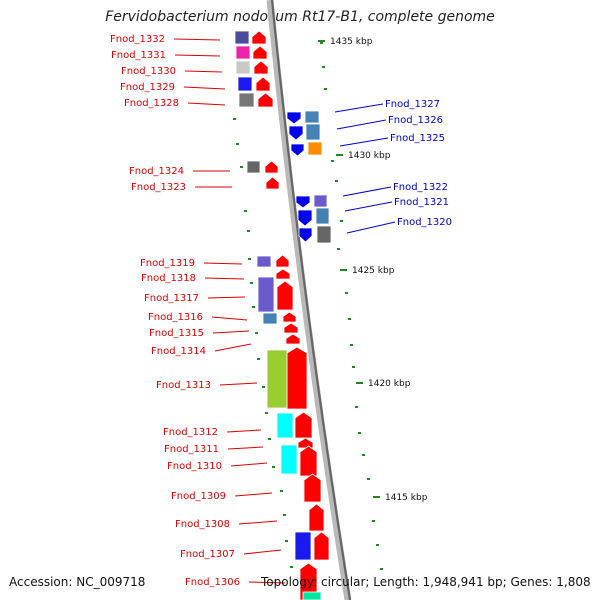 This screenshot has width=600, height=600. What do you see at coordinates (309, 300) in the screenshot?
I see `backbone-layer` at bounding box center [309, 300].